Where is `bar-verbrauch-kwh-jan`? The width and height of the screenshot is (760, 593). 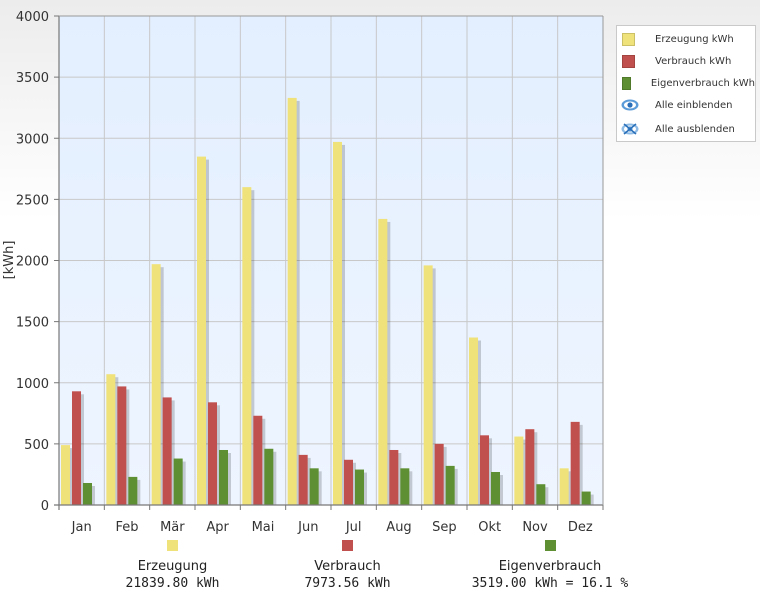 bar-verbrauch-kwh-jan is located at coordinates (76, 448).